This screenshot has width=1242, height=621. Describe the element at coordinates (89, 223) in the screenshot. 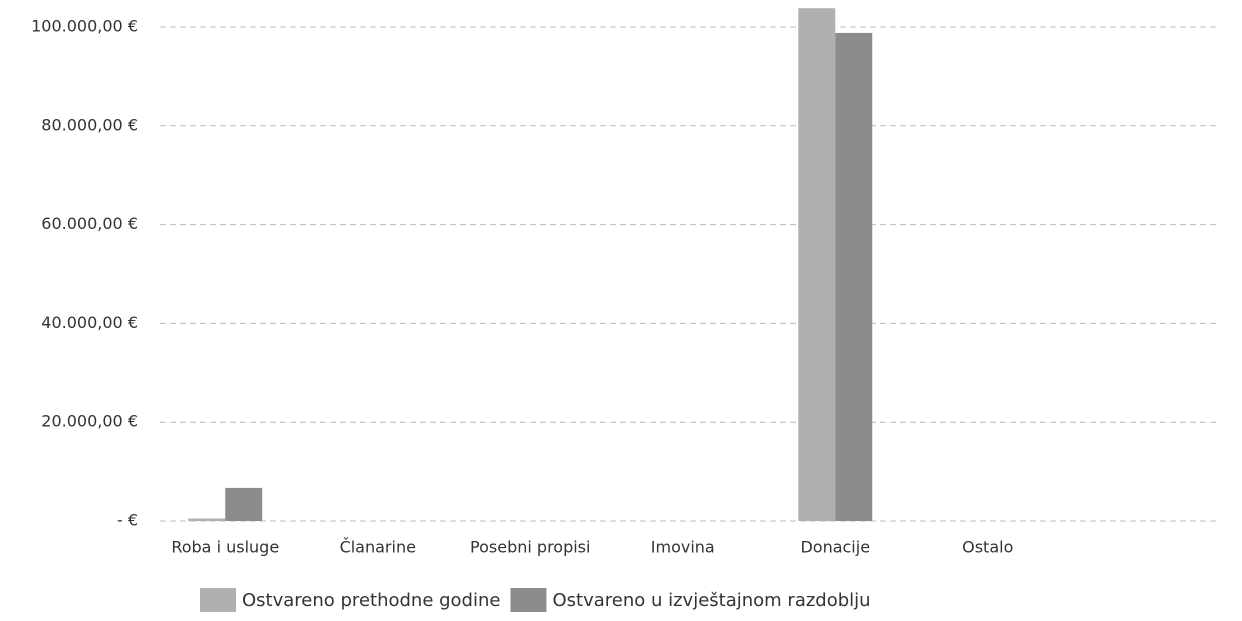

I see `y-tick-label: 60.000,00 €` at that location.